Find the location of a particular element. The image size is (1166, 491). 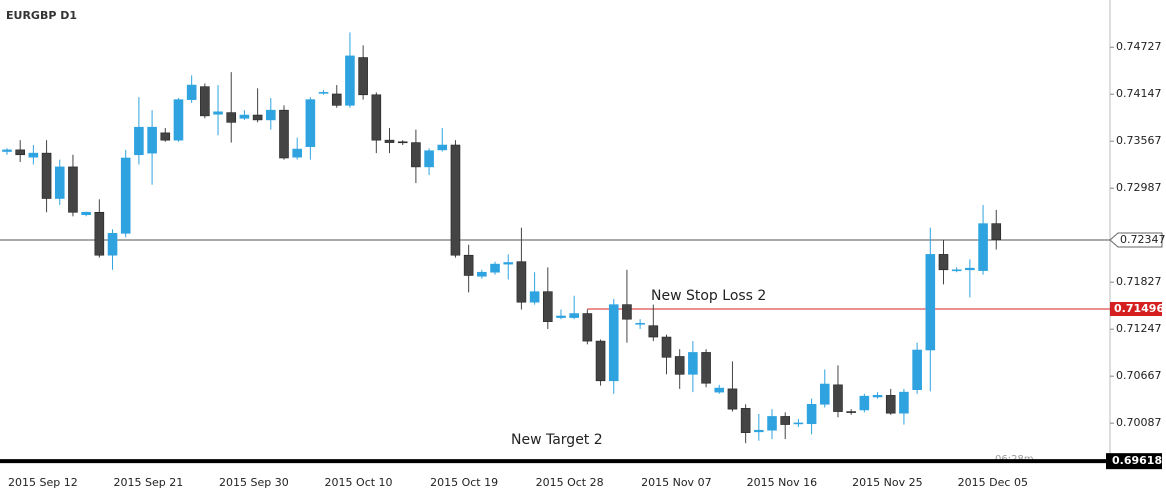

y-tick-label: 0.70667 is located at coordinates (1139, 375).